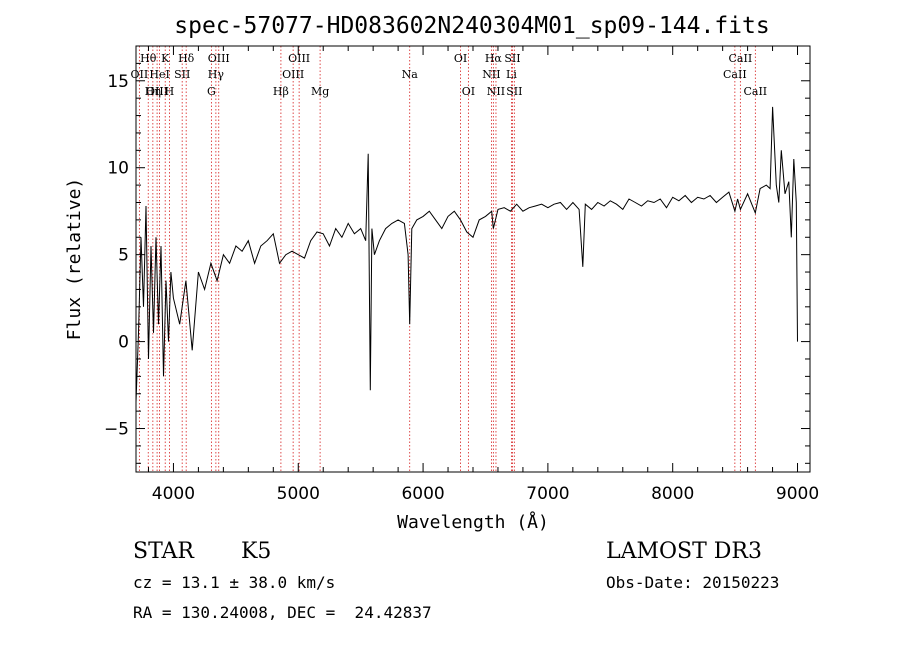 Image resolution: width=900 pixels, height=649 pixels. I want to click on marker-label: HeI, so click(159, 74).